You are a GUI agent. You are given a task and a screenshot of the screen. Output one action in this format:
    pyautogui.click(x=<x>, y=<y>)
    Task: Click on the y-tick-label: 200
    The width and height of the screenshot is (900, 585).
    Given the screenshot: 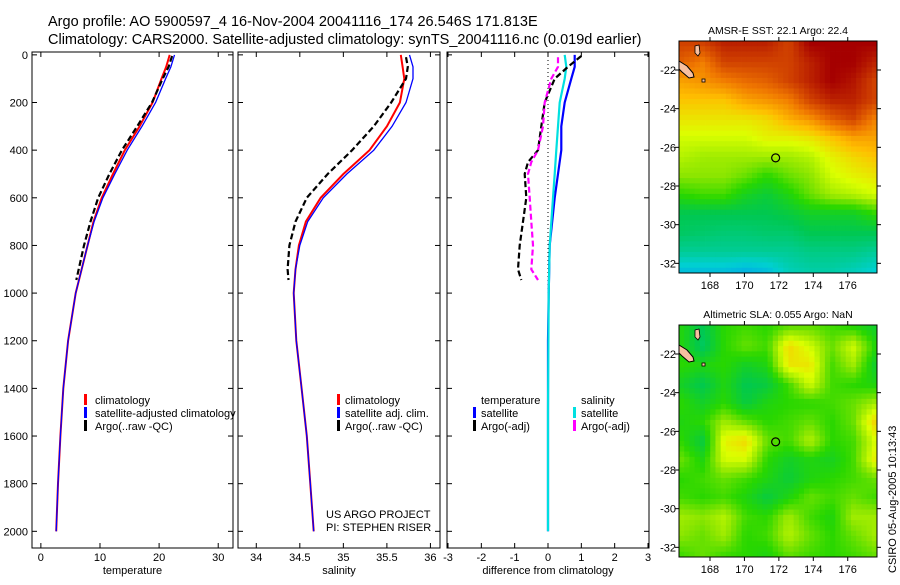 What is the action you would take?
    pyautogui.click(x=19, y=104)
    